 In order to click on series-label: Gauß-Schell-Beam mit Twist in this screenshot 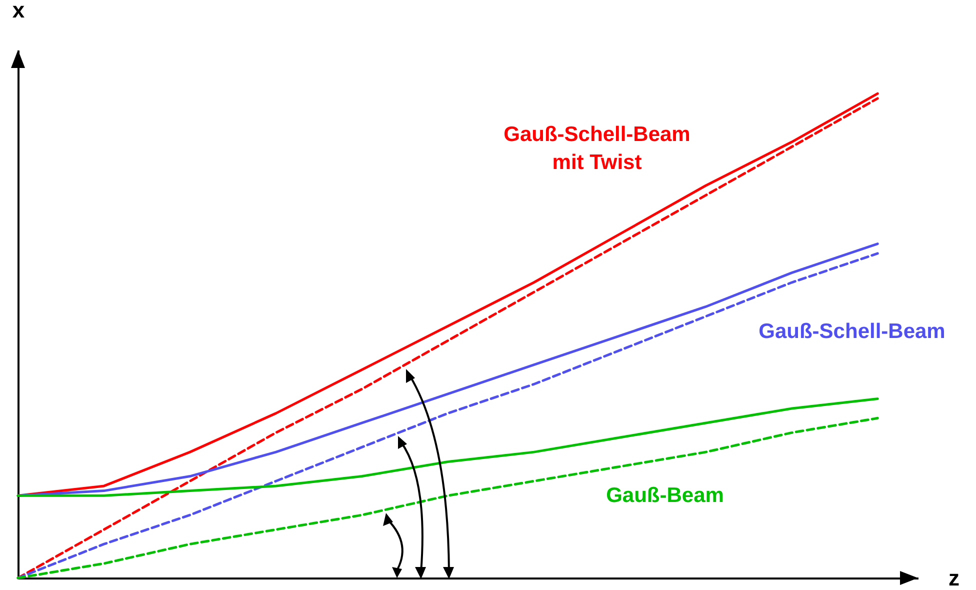, I will do `click(597, 149)`.